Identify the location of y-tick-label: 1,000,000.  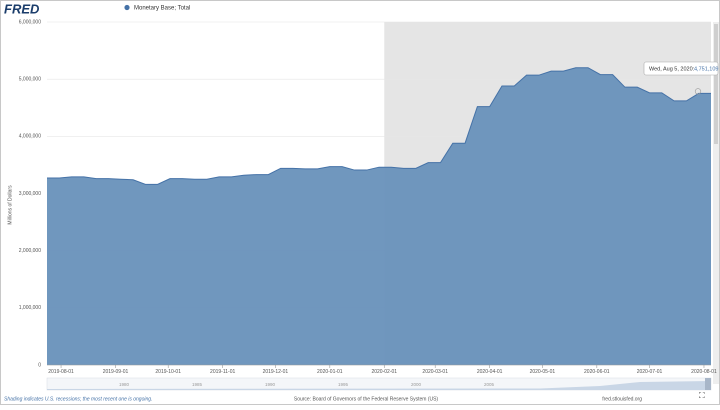
(30, 308).